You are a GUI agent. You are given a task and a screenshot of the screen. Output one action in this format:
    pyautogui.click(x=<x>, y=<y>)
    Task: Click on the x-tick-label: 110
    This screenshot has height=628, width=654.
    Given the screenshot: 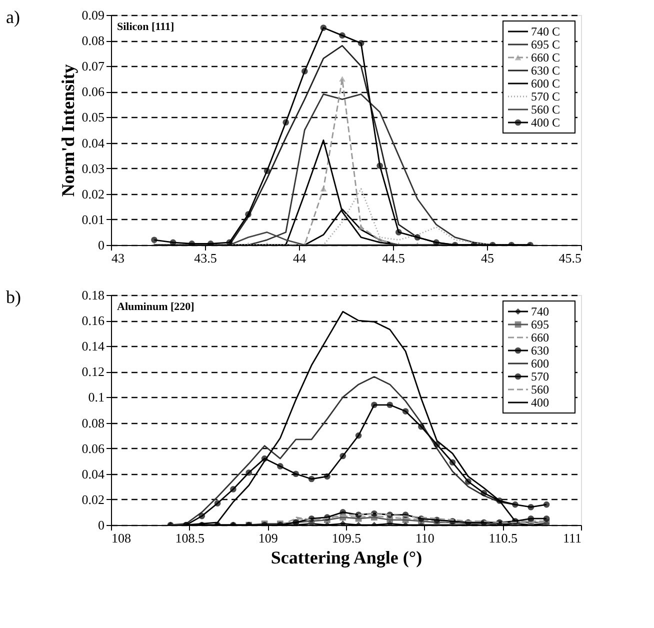 What is the action you would take?
    pyautogui.click(x=424, y=538)
    